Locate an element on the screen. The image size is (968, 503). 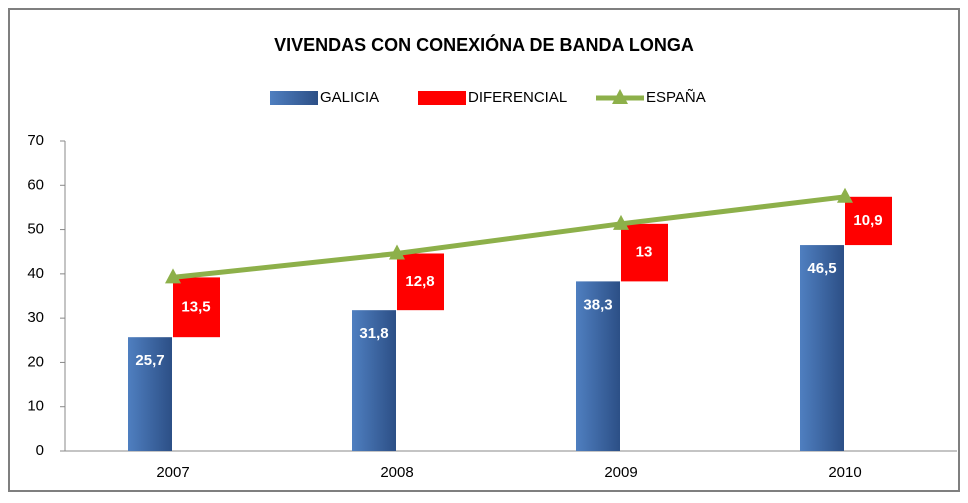
legend-label: ESPAÑA is located at coordinates (676, 97).